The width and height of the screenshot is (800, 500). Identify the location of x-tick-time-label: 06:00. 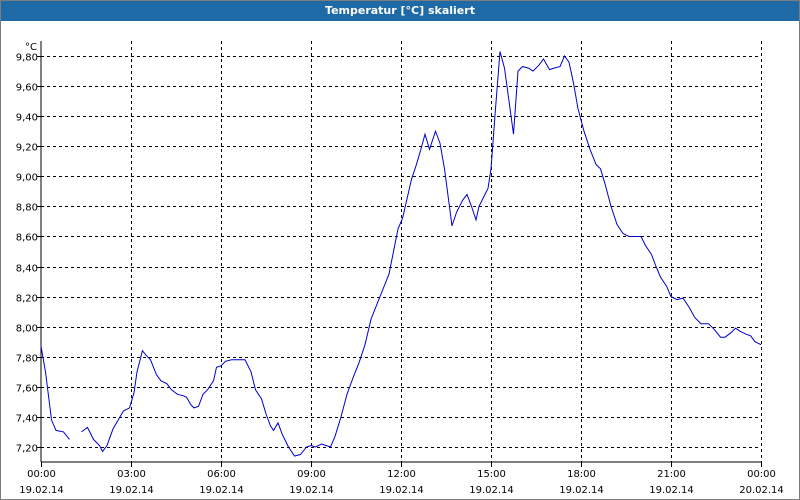
(221, 474).